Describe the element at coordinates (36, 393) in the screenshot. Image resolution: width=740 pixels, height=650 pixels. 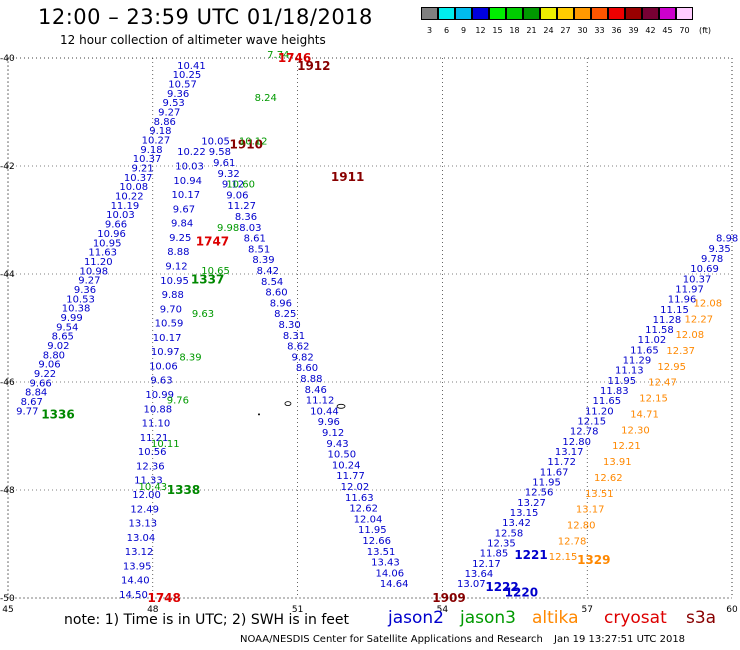
I see `swh-value: 8.84` at that location.